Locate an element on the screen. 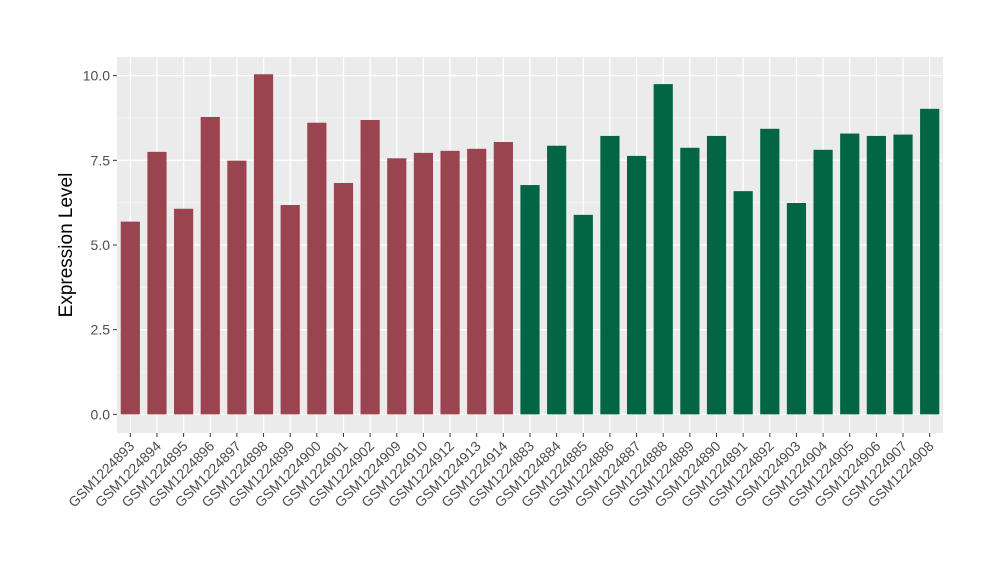  bar-GSM1224892 is located at coordinates (770, 271).